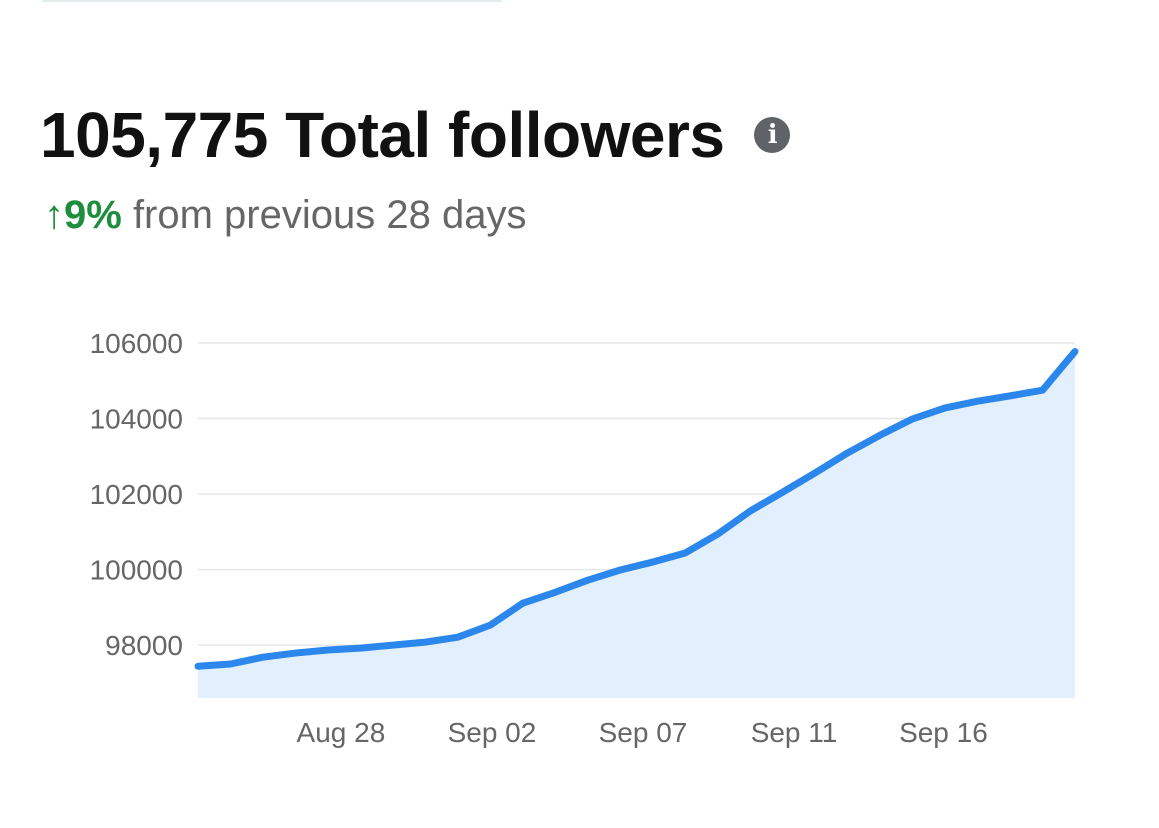 This screenshot has width=1159, height=828. I want to click on change-text: from previous 28 days, so click(329, 215).